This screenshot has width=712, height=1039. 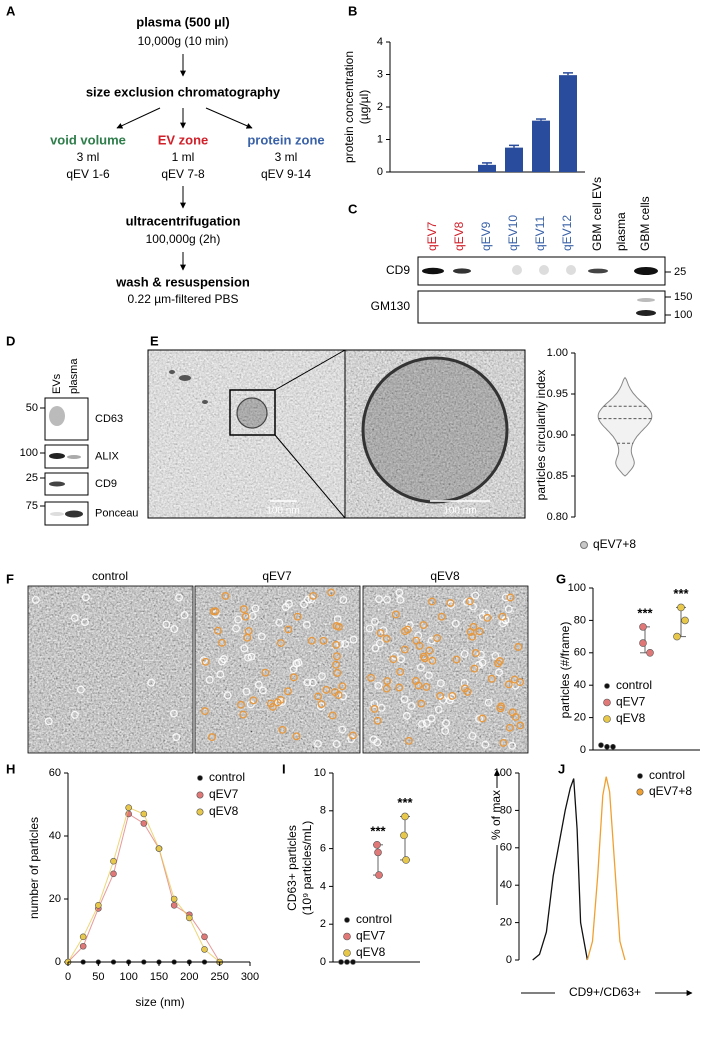 What do you see at coordinates (391, 306) in the screenshot?
I see `blot-row-label: GM130` at bounding box center [391, 306].